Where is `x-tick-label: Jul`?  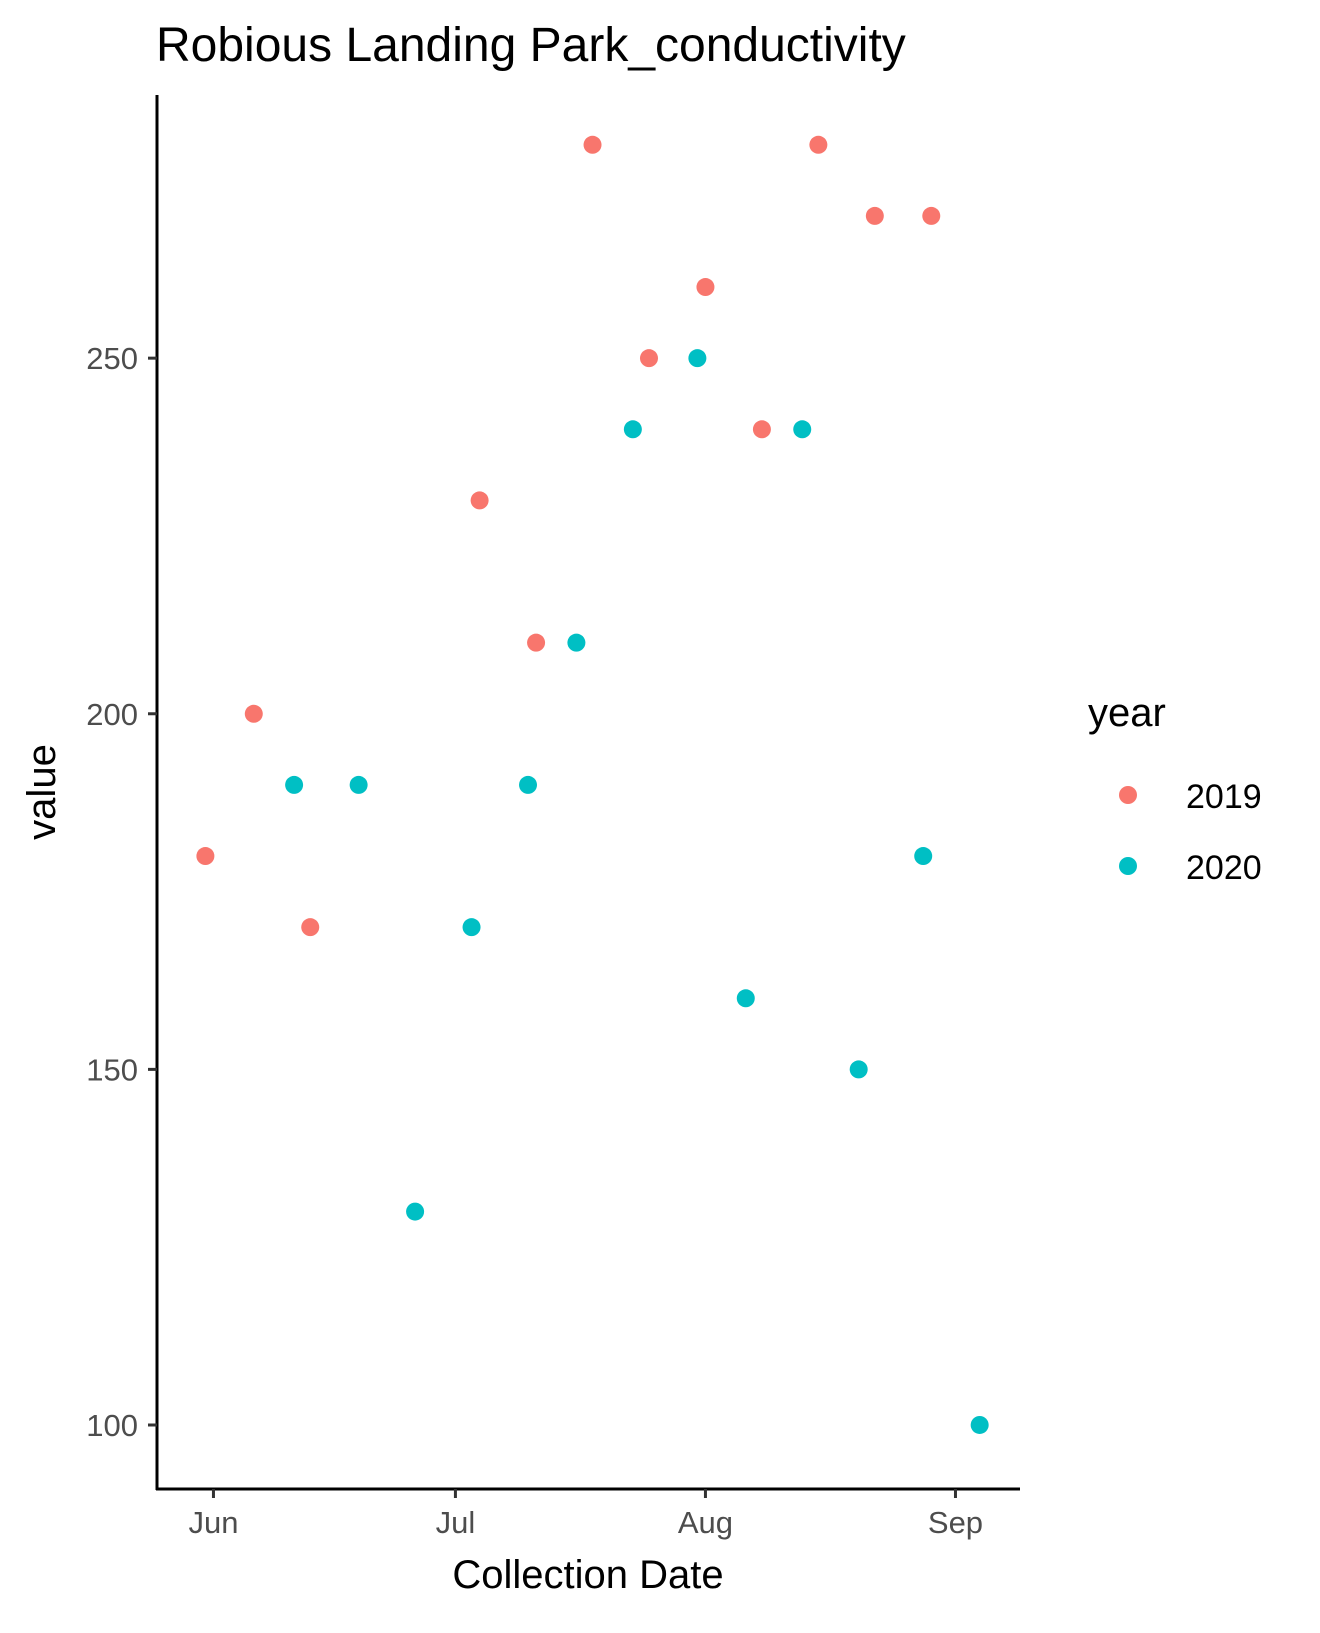
x-tick-label: Jul is located at coordinates (456, 1522).